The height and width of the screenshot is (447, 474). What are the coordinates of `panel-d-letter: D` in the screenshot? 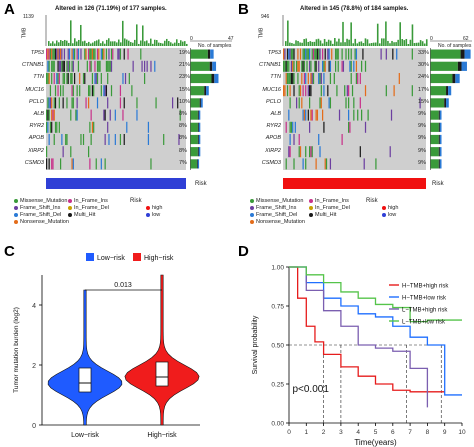 It's located at (243, 251).